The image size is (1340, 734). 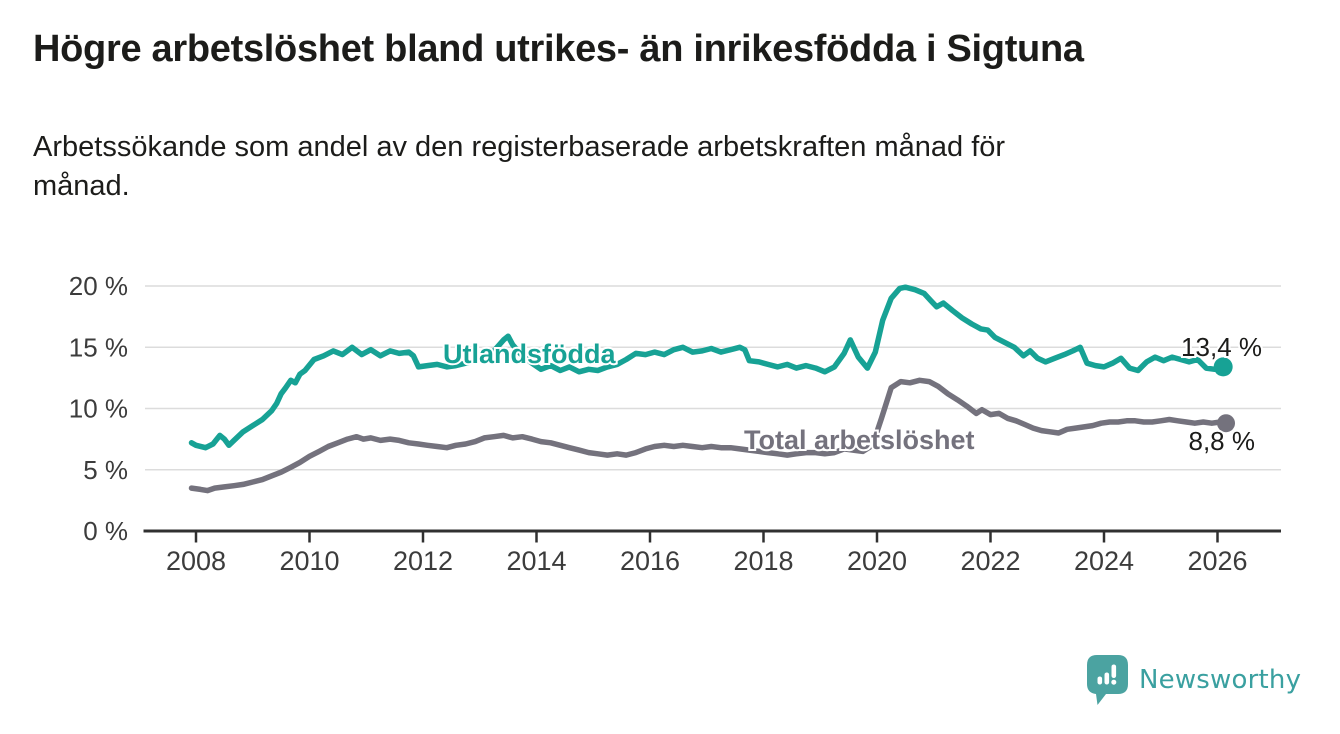 What do you see at coordinates (105, 531) in the screenshot?
I see `y-tick-label: 0 %` at bounding box center [105, 531].